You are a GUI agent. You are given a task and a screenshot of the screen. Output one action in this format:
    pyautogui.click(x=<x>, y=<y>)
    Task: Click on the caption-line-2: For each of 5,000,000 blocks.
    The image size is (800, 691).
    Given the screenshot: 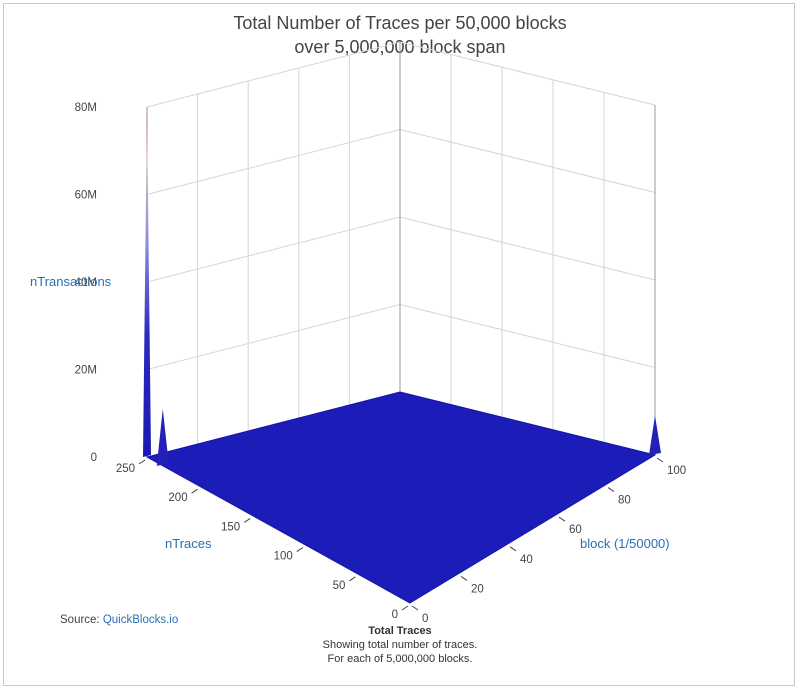 What is the action you would take?
    pyautogui.click(x=400, y=659)
    